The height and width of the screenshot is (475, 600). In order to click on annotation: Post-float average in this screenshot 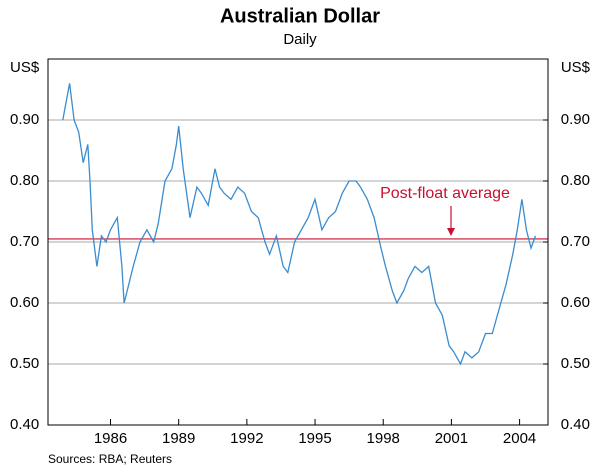, I will do `click(445, 193)`.